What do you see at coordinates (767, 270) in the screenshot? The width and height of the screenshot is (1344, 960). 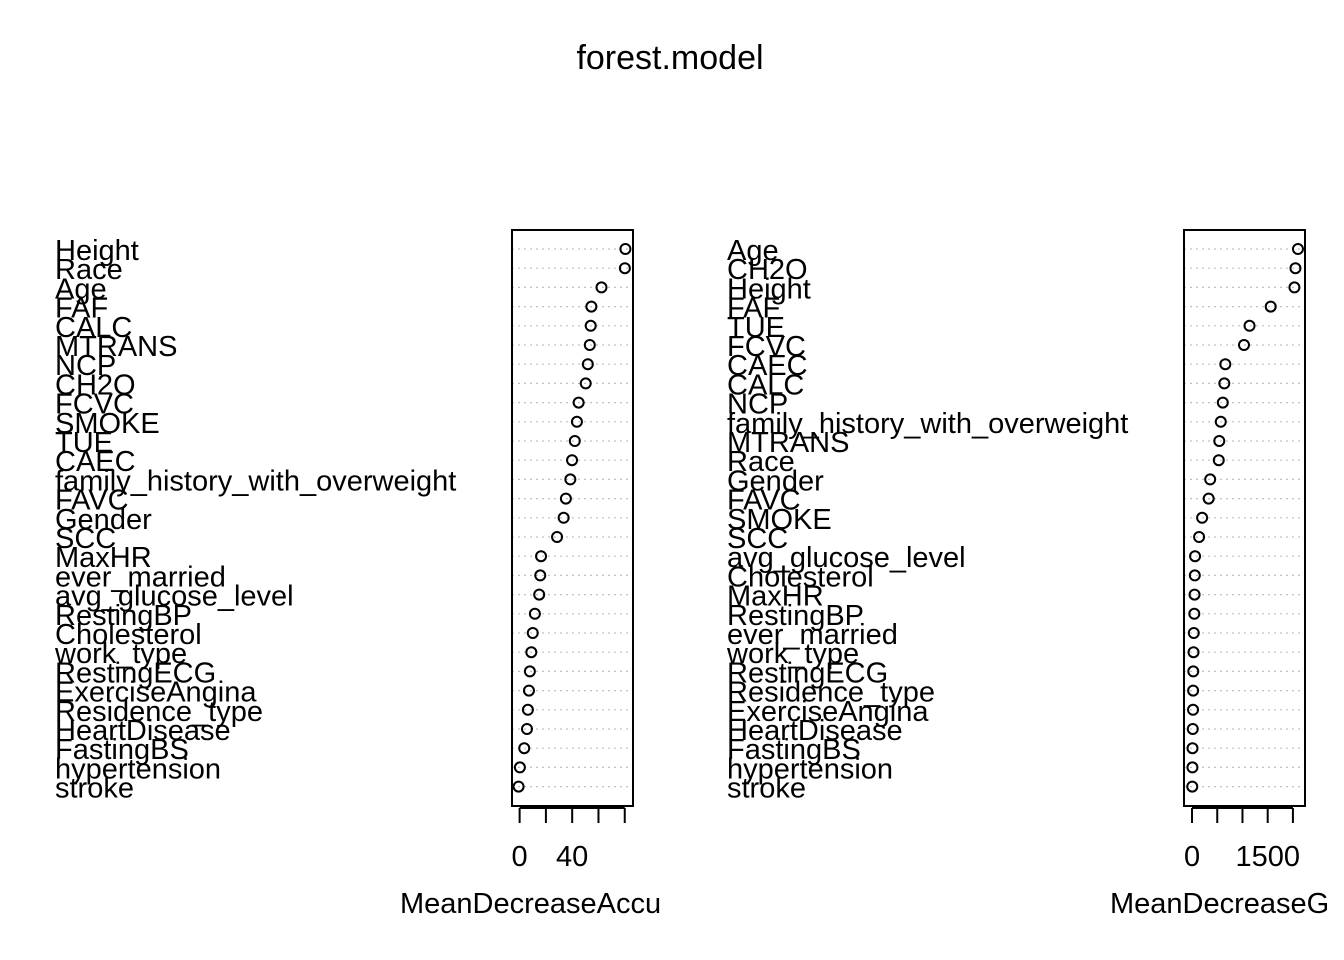 I see `row-label: CH2O` at bounding box center [767, 270].